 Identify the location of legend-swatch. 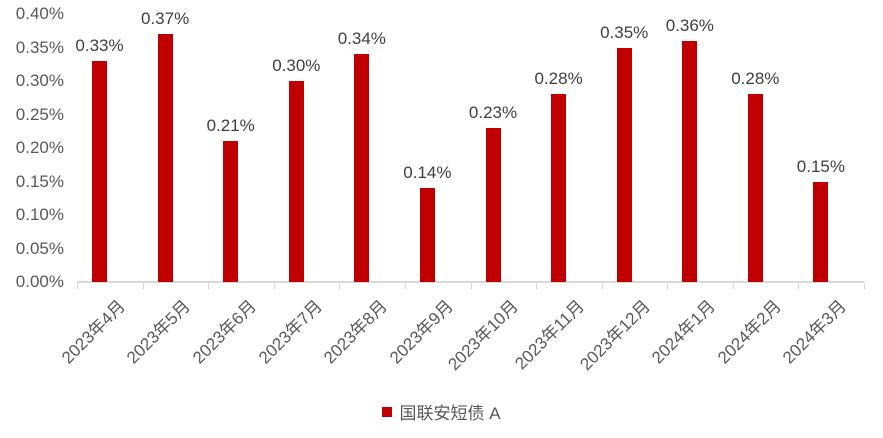
(387, 411).